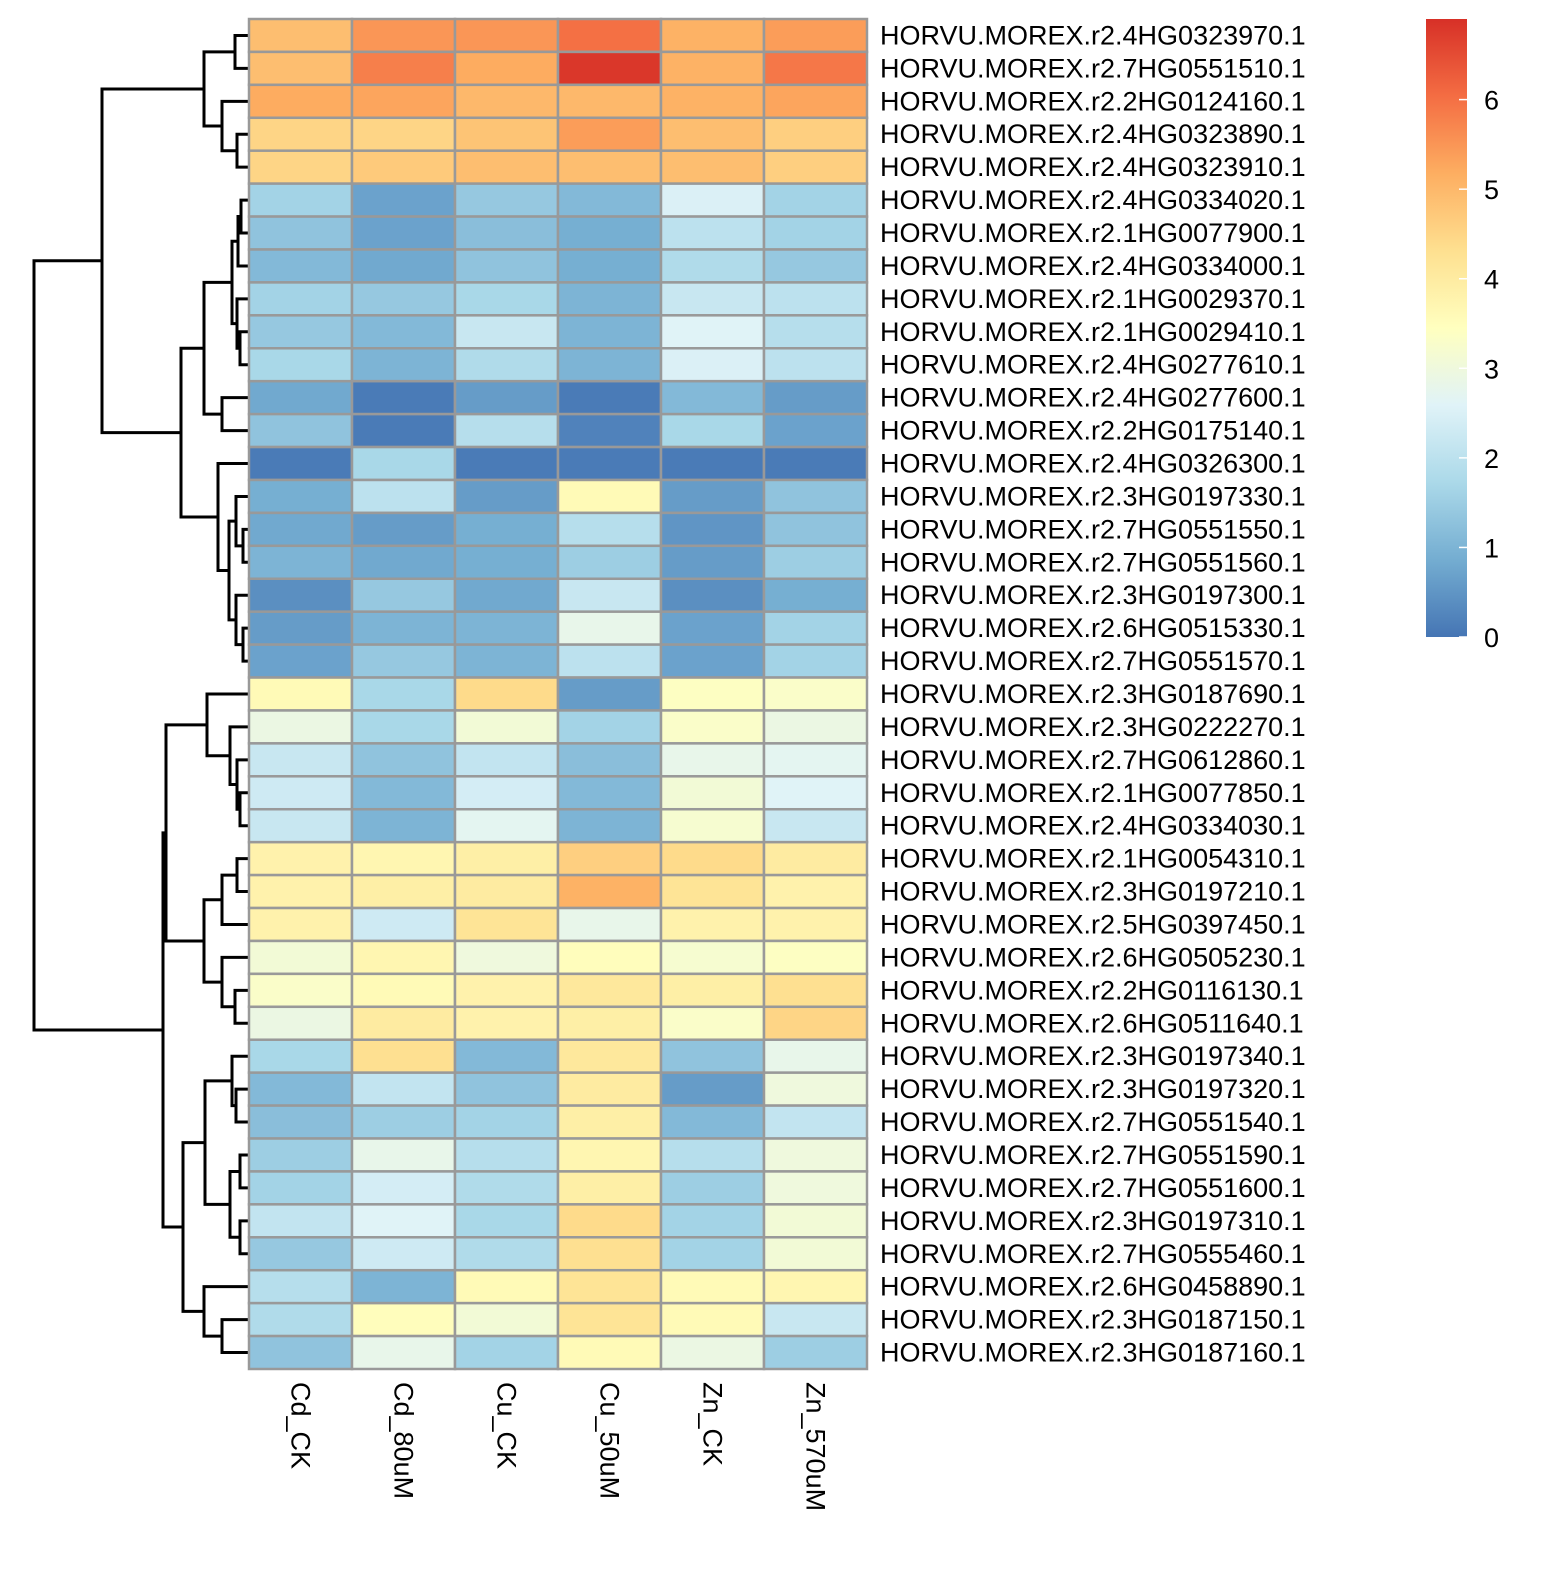 The image size is (1563, 1588). I want to click on column-labels: Cd_CK Cd_80uM Cu_CK Cu_50uM Zn_CK Zn_570uM, so click(558, 1446).